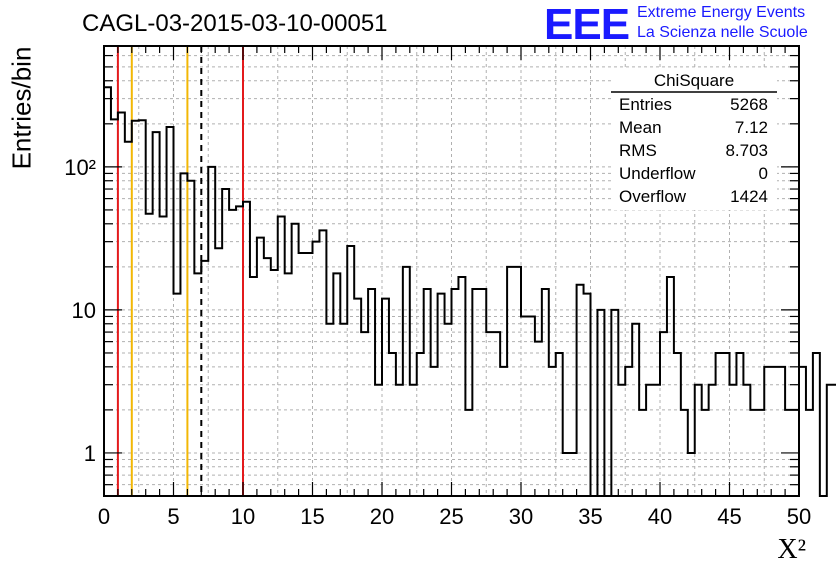  I want to click on stats-rms-label: RMS, so click(638, 150).